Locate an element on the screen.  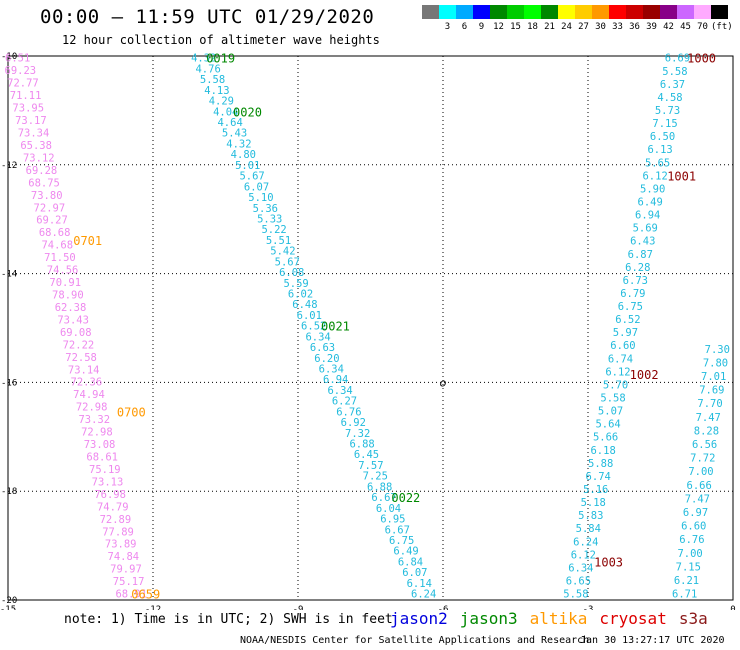
scale-label: 6 is located at coordinates (464, 27).